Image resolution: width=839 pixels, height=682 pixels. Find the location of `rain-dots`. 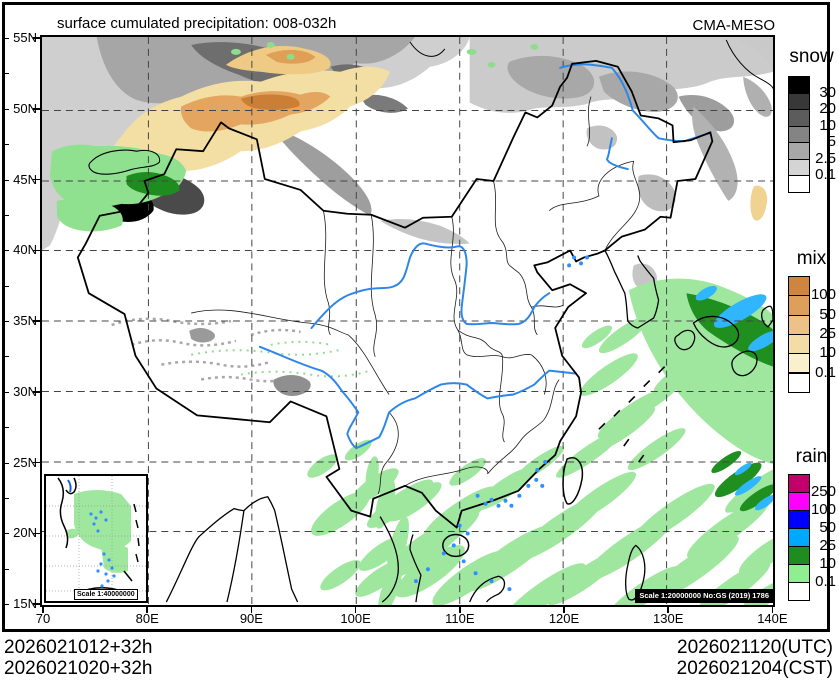

rain-dots is located at coordinates (501, 423).